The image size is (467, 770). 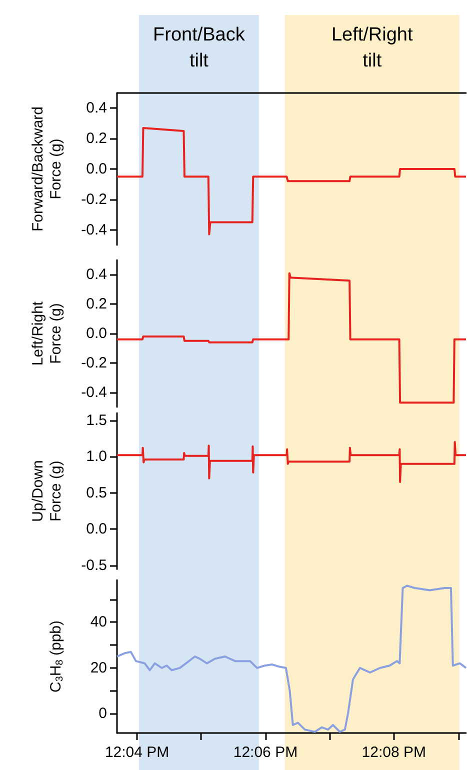 I want to click on y-axis-title: Up/Down Force (g), so click(x=47, y=491).